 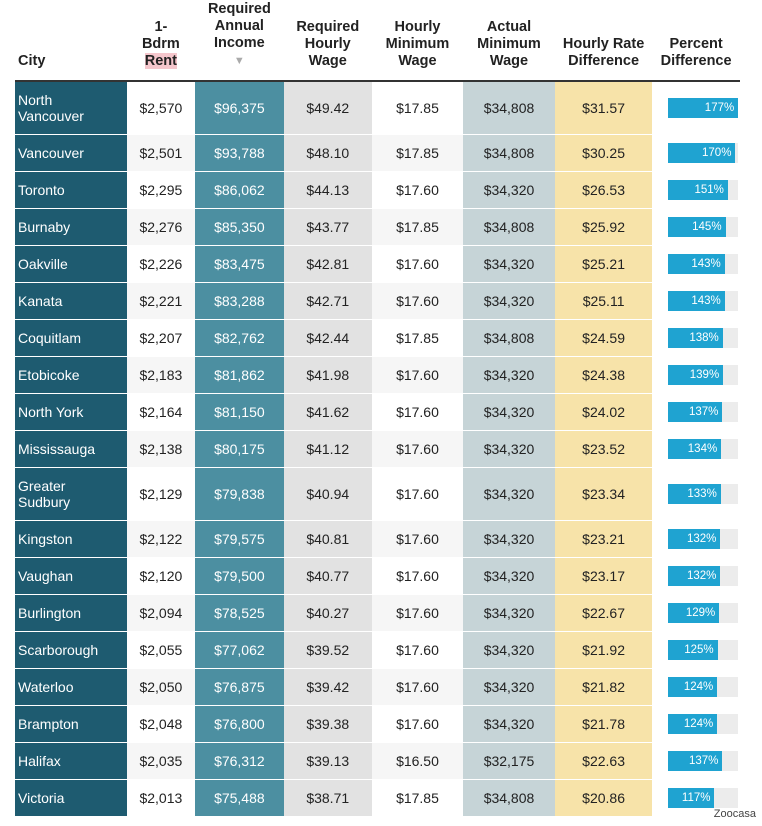 I want to click on cell-hw: $39.38, so click(x=327, y=724).